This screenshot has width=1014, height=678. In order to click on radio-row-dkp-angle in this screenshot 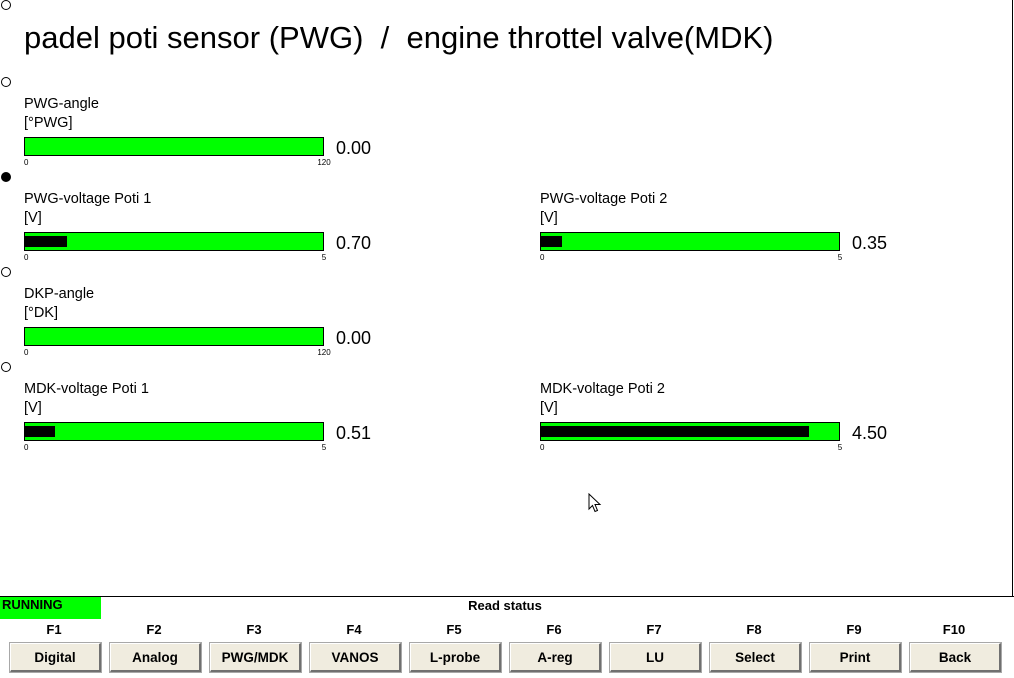, I will do `click(6, 272)`.